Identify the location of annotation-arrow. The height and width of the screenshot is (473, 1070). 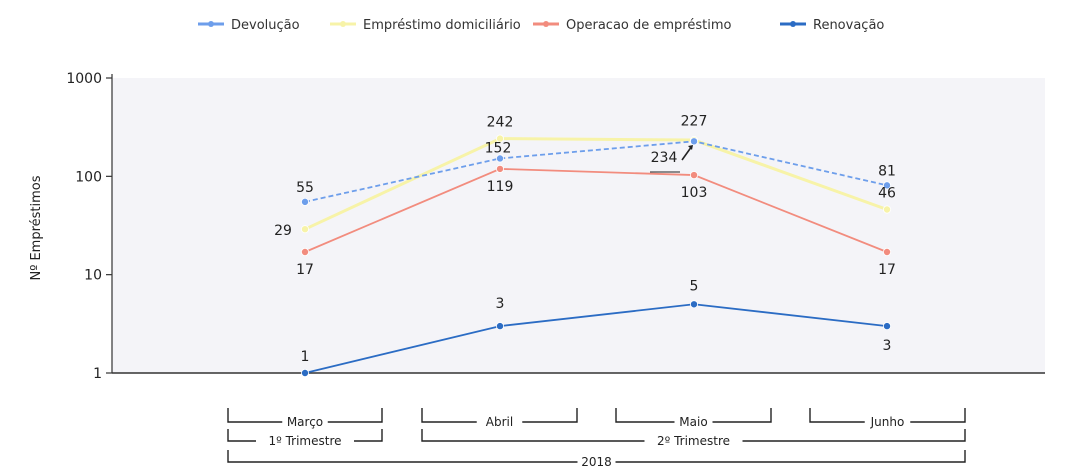
(687, 153).